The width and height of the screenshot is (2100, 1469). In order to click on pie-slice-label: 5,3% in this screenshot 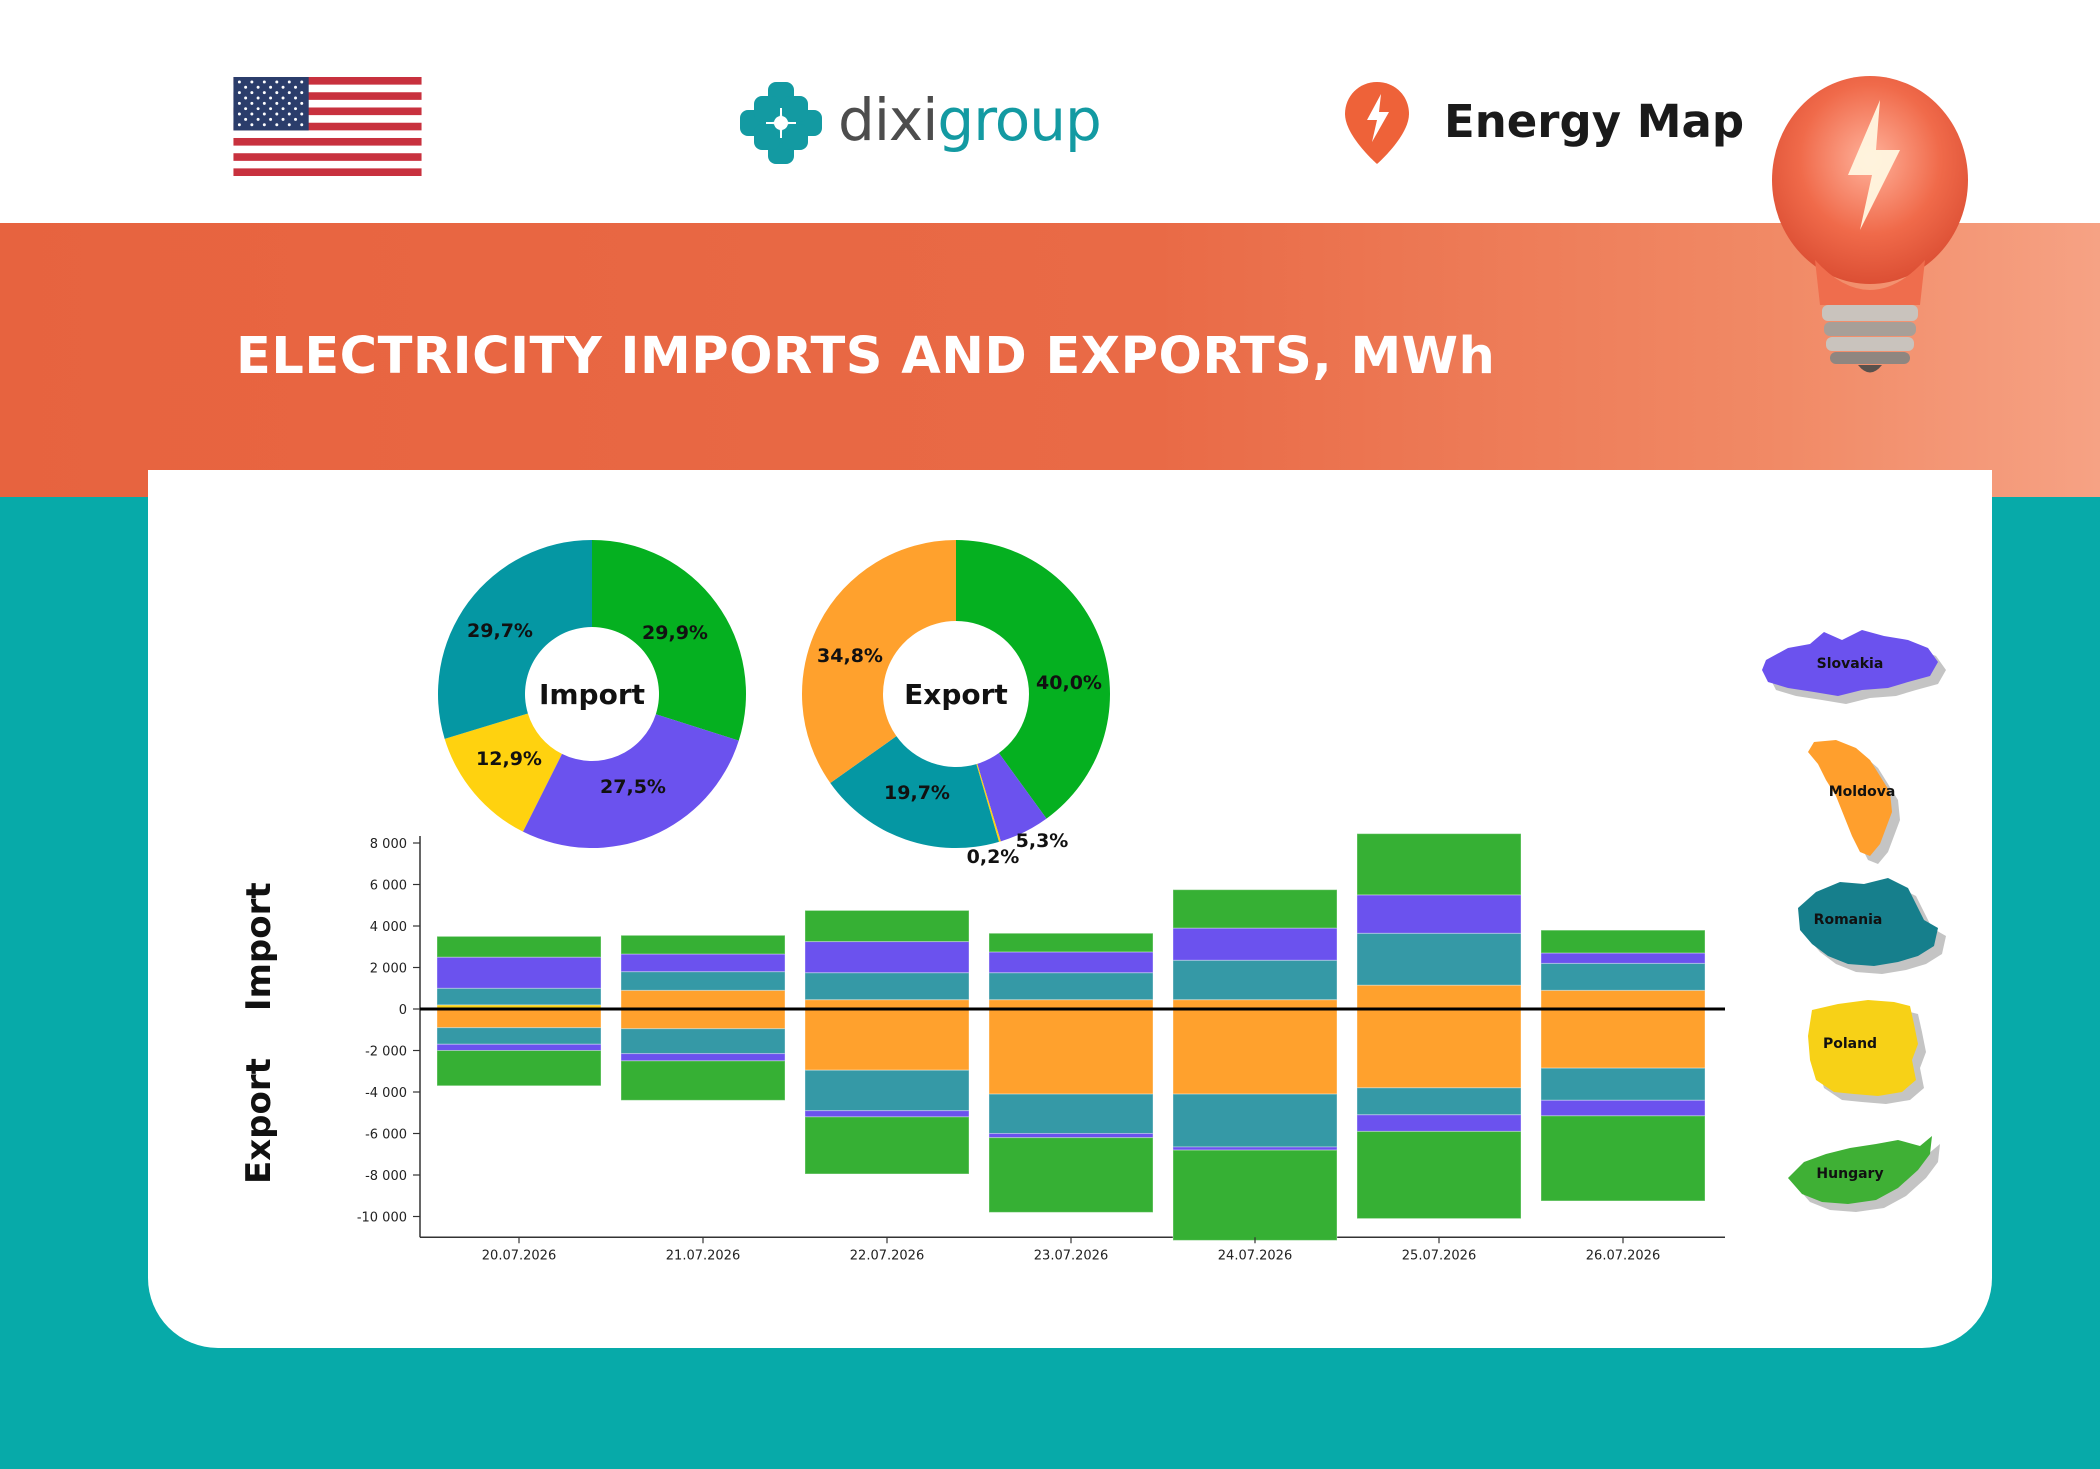, I will do `click(1042, 841)`.